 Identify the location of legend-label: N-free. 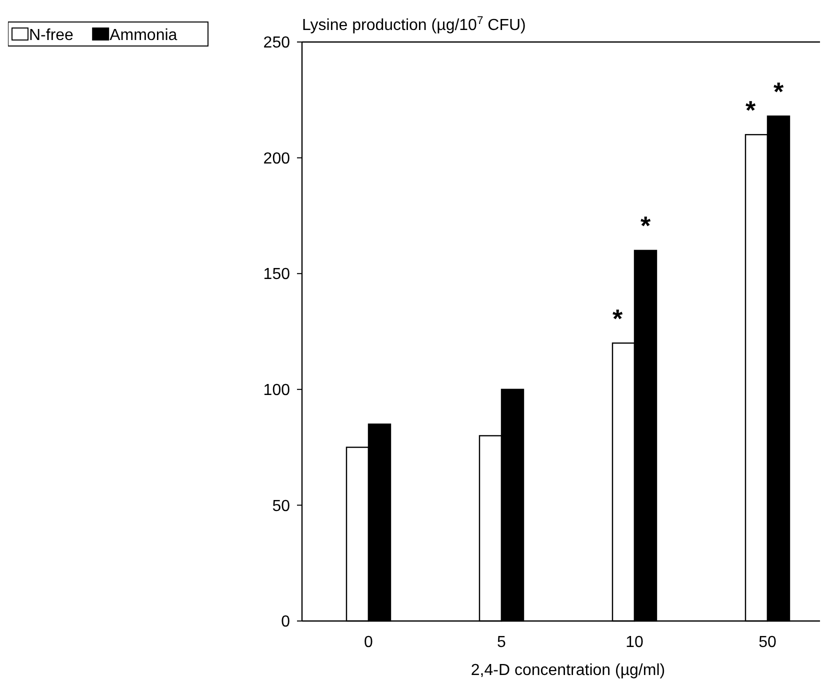
(51, 35).